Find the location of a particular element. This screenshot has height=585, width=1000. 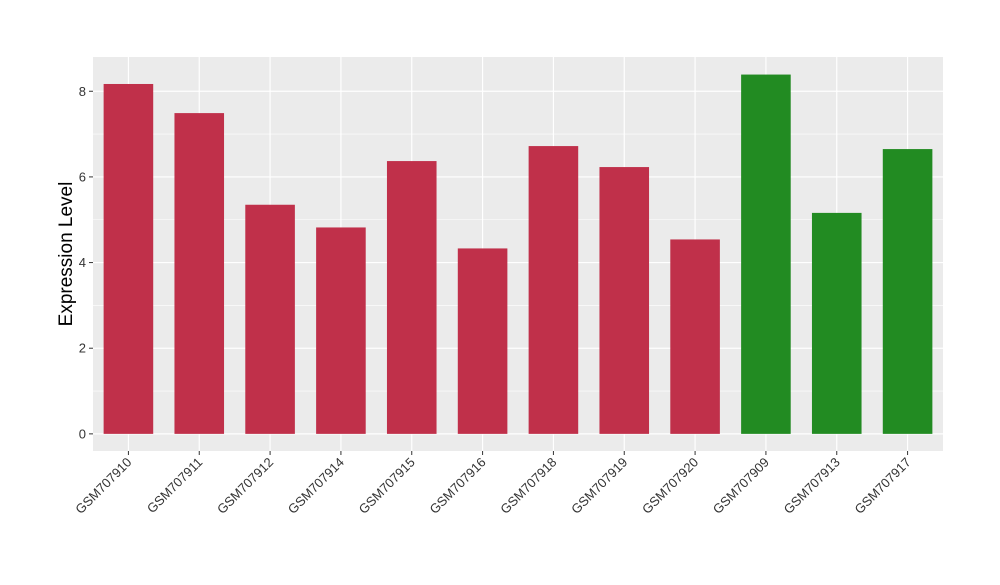

bar-GSM707919 is located at coordinates (624, 300).